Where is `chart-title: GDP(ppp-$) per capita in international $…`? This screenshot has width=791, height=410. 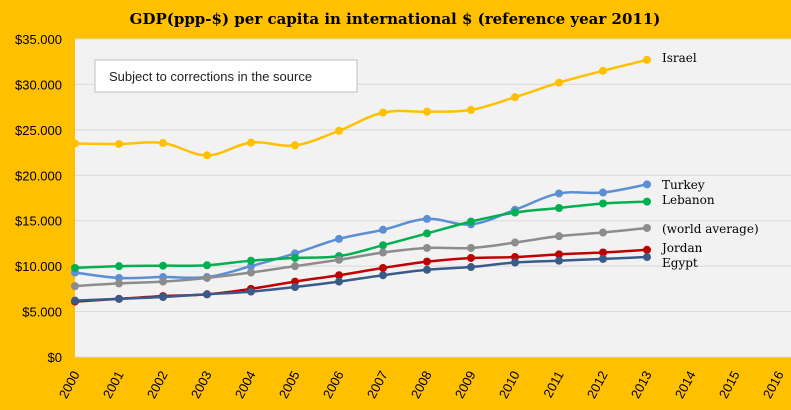
chart-title: GDP(ppp-$) per capita in international $… is located at coordinates (395, 19).